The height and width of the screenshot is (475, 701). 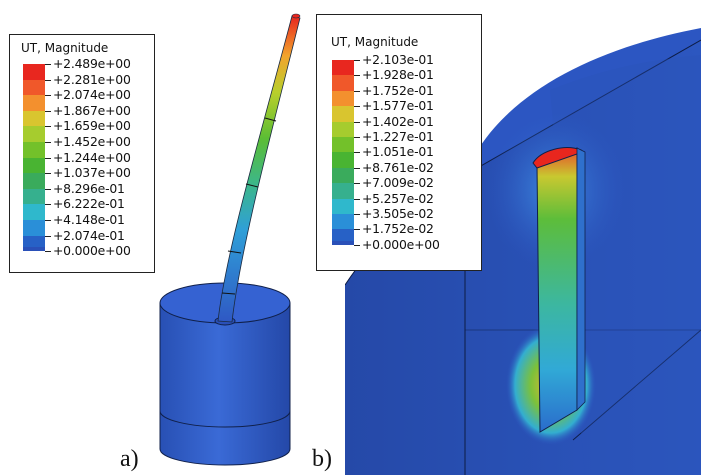 What do you see at coordinates (89, 204) in the screenshot?
I see `legend-tick-label: +6.222e-01` at bounding box center [89, 204].